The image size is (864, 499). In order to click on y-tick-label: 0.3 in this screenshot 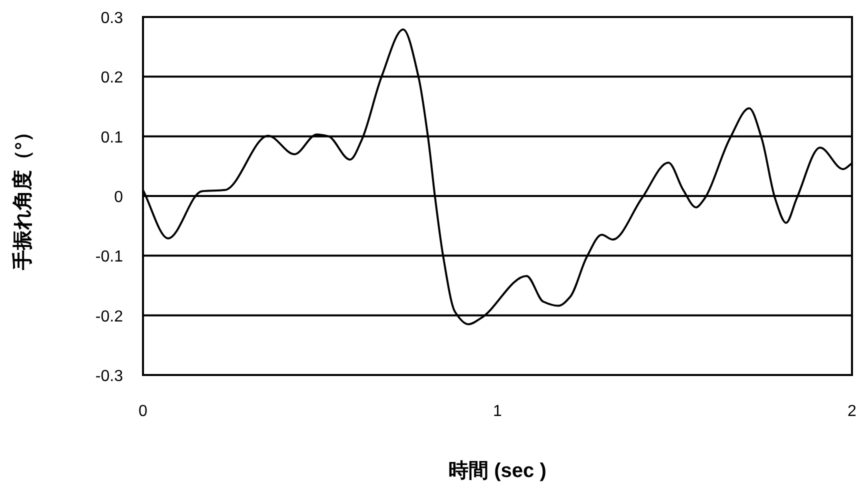, I will do `click(112, 18)`.